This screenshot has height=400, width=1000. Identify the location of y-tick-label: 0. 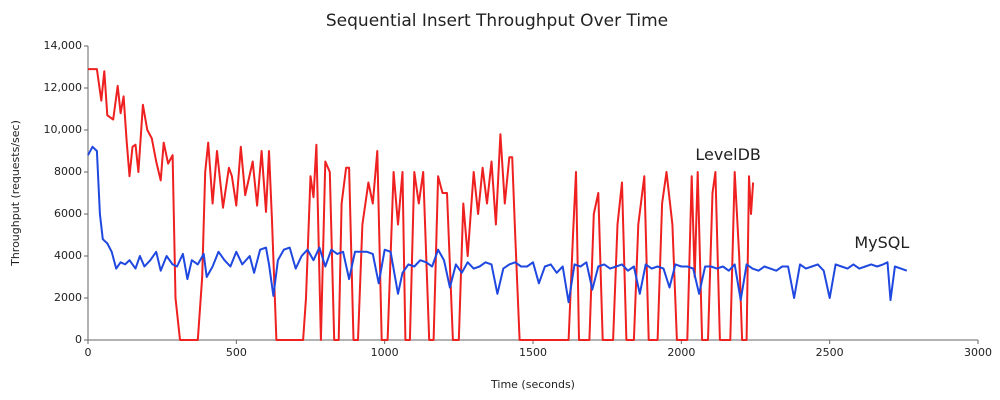
(78, 339).